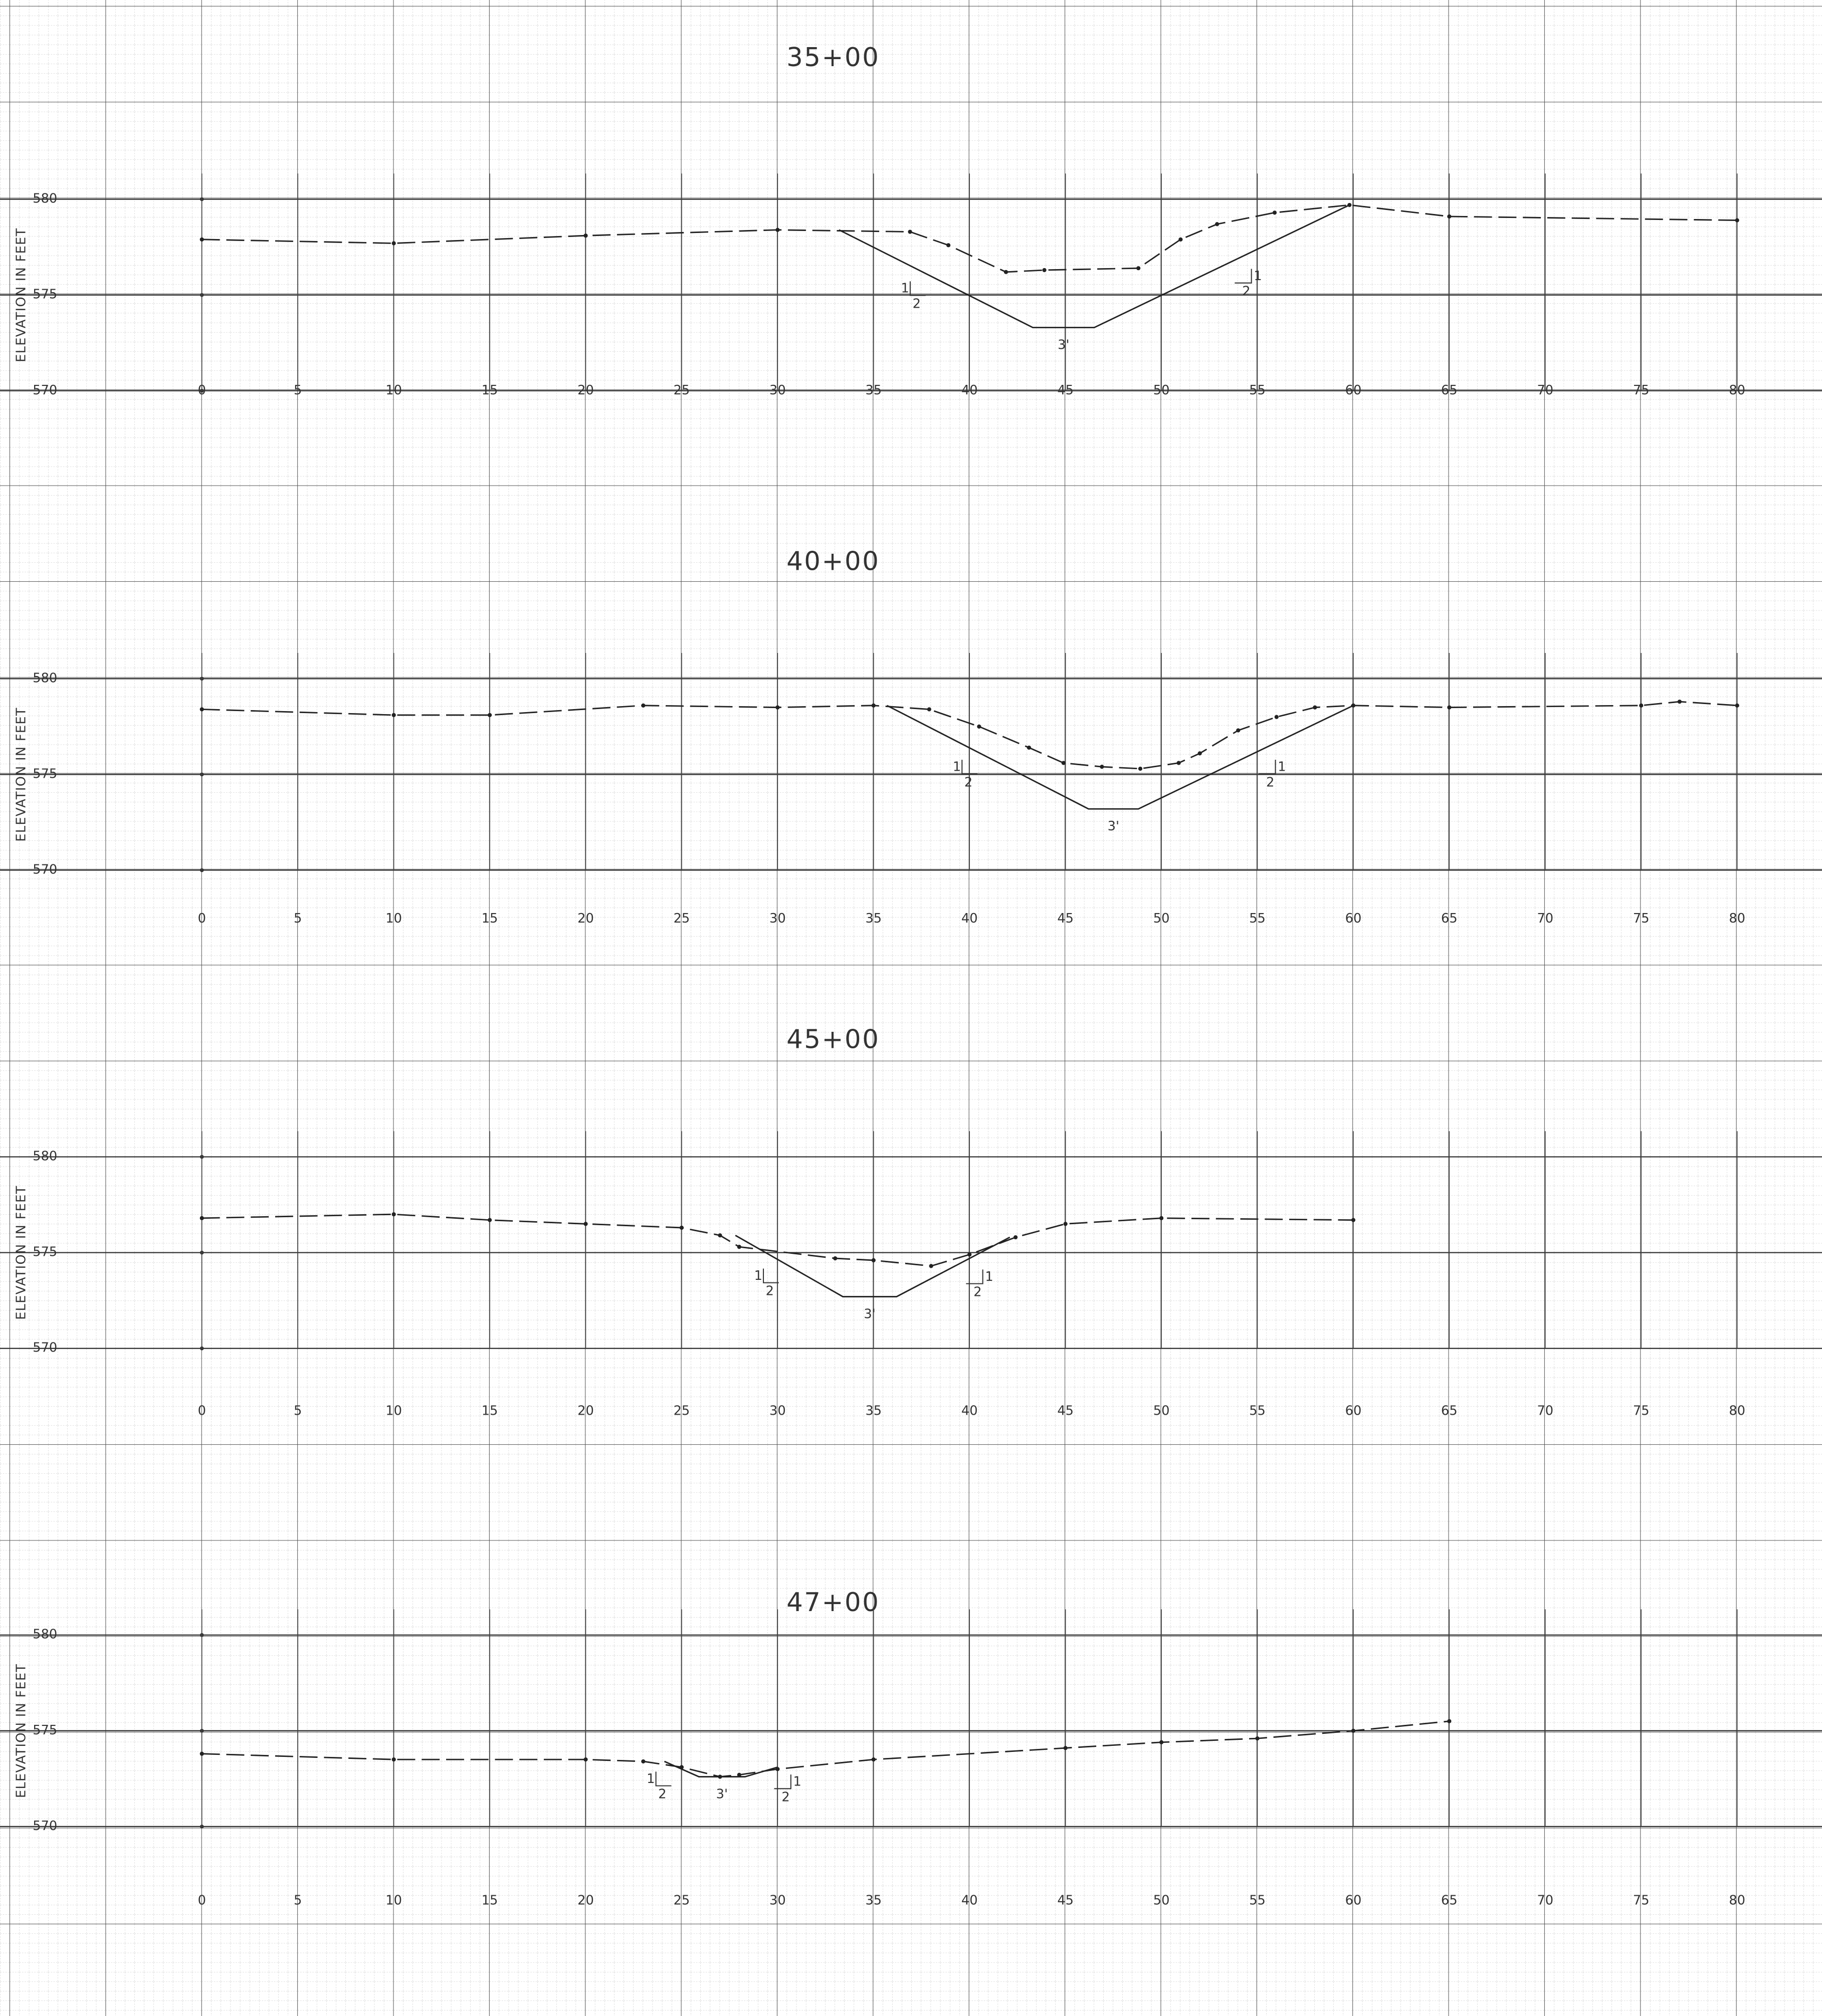 The image size is (1822, 2016). I want to click on y-tick-mark, so click(201, 1827).